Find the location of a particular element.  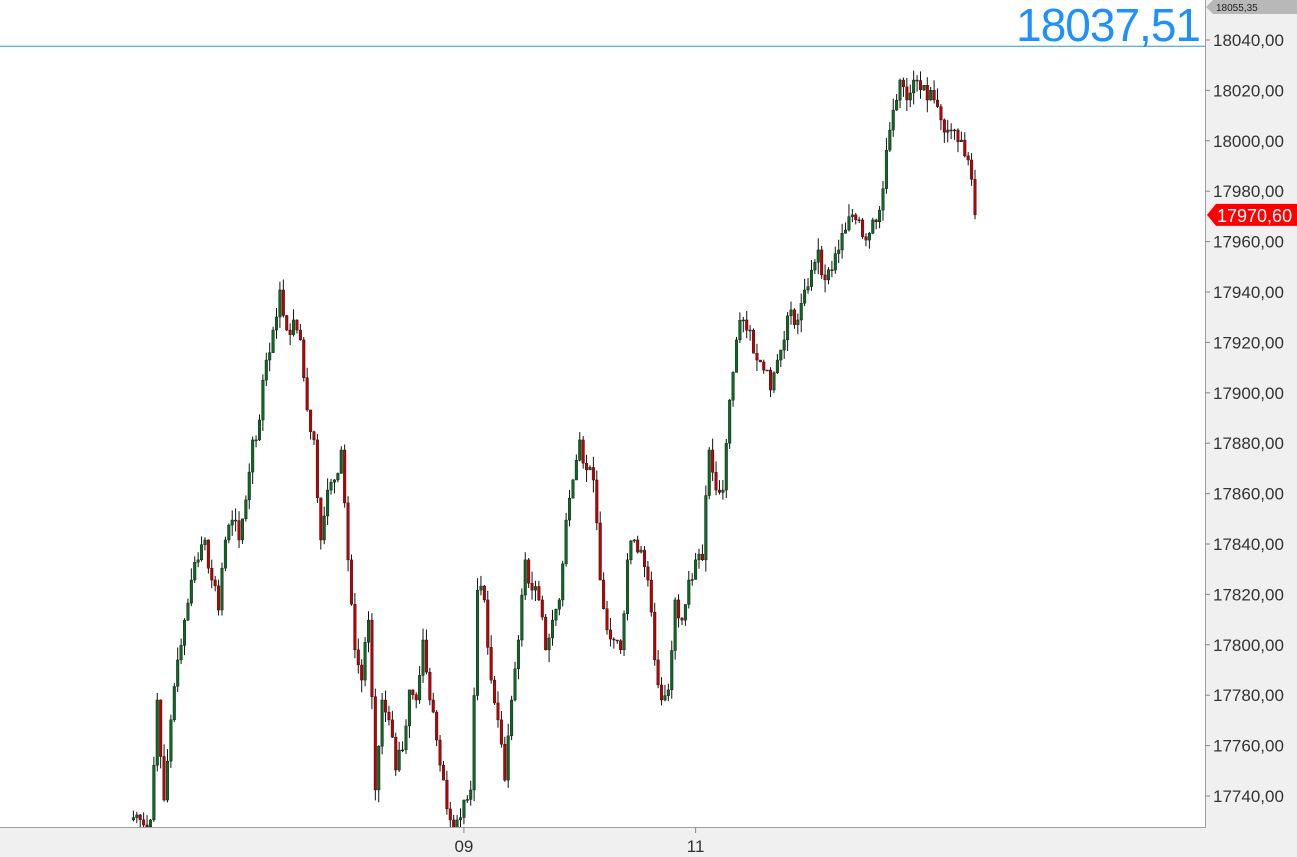

crosshair-price-label: 18037,51 is located at coordinates (1108, 25).